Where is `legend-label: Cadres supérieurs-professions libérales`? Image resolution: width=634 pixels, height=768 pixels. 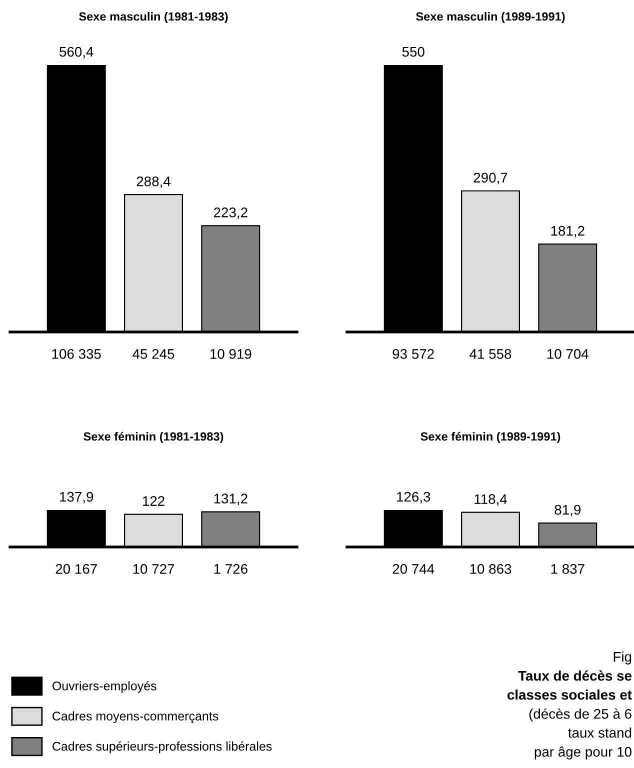 legend-label: Cadres supérieurs-professions libérales is located at coordinates (162, 747).